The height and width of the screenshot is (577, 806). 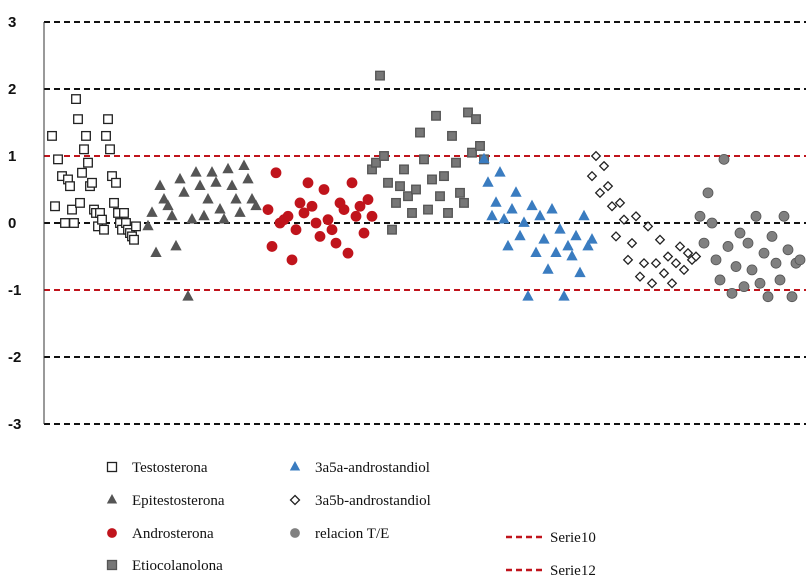 I want to click on legend-label: Etiocolanolona, so click(x=177, y=566).